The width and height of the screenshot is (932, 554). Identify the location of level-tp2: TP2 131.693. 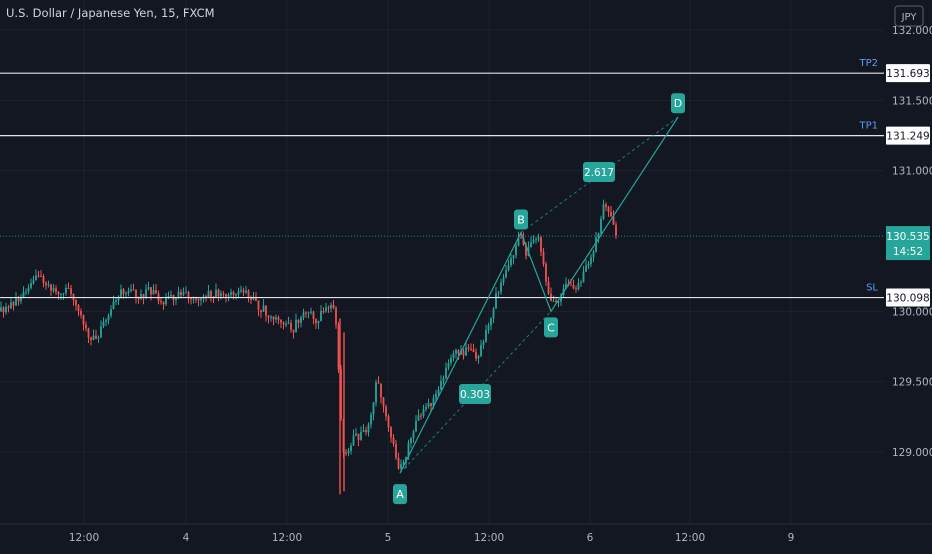
(465, 70).